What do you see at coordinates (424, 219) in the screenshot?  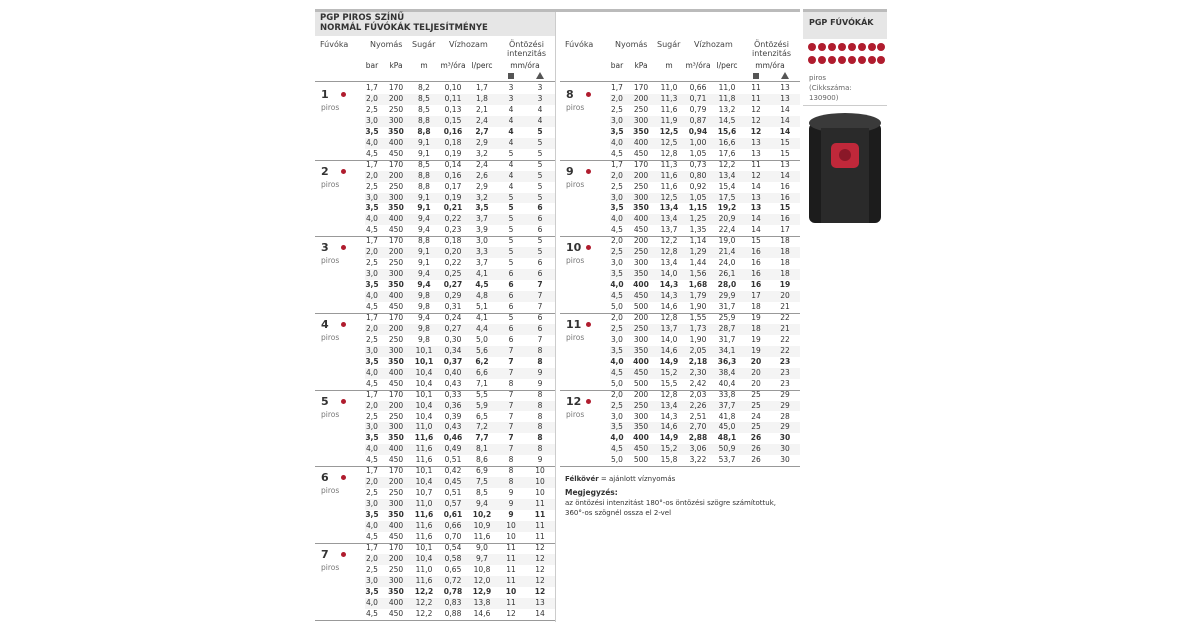 I see `cell: 9,4` at bounding box center [424, 219].